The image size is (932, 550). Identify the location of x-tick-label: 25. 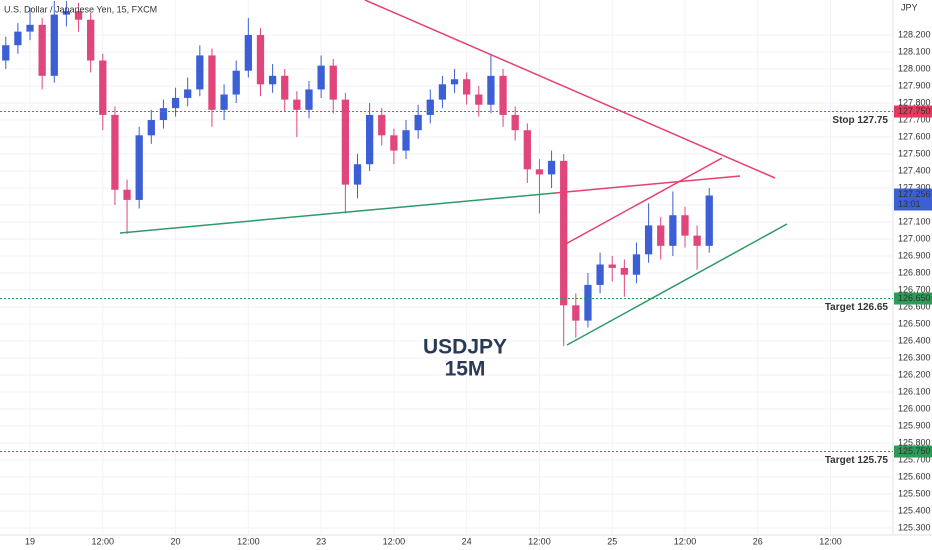
(612, 541).